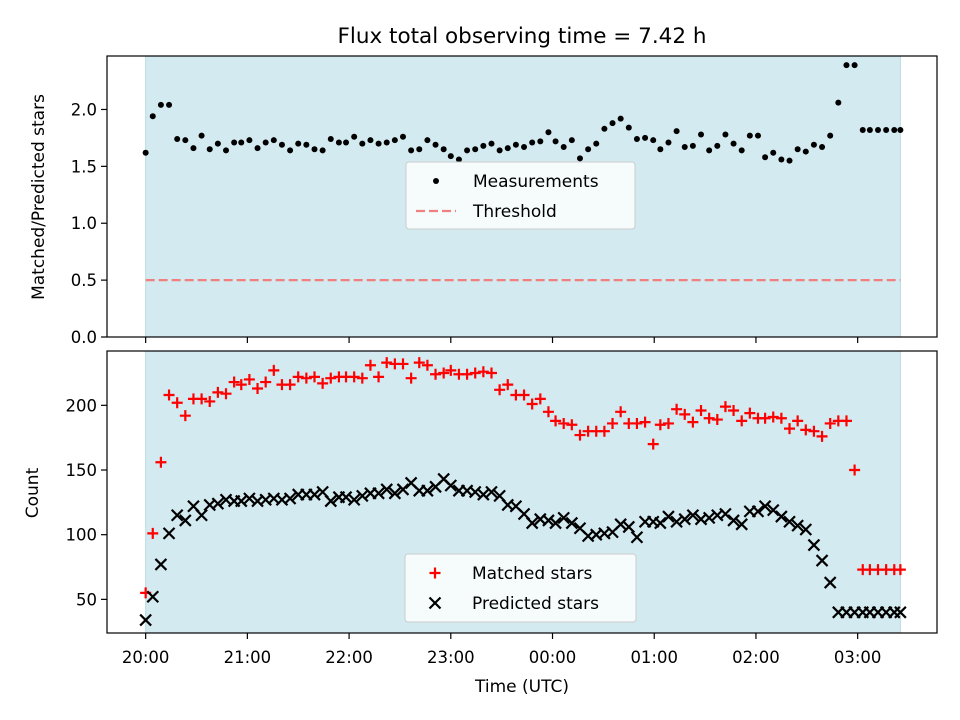 Image resolution: width=960 pixels, height=720 pixels. I want to click on series-measurements, so click(523, 113).